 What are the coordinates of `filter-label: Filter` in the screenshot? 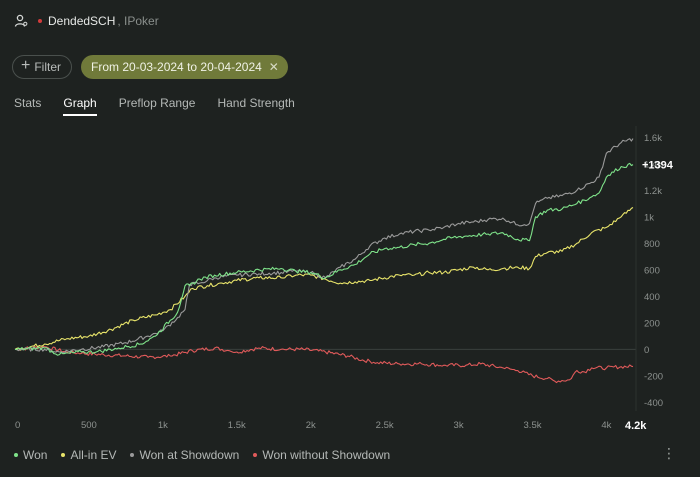 It's located at (48, 67).